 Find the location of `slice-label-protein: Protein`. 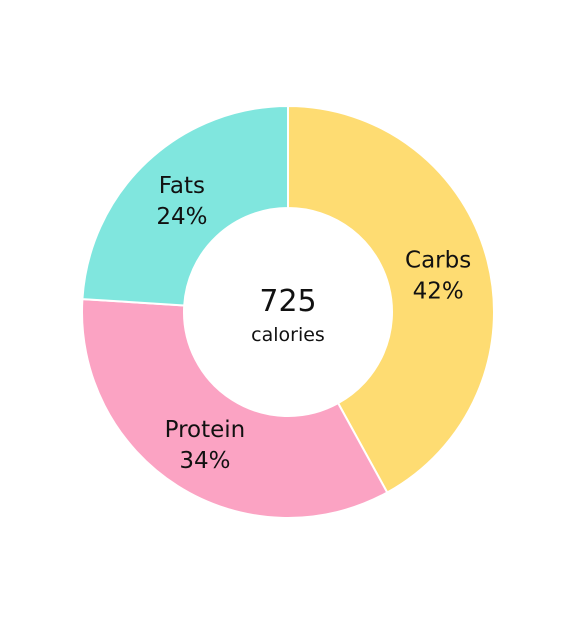

slice-label-protein: Protein is located at coordinates (205, 430).